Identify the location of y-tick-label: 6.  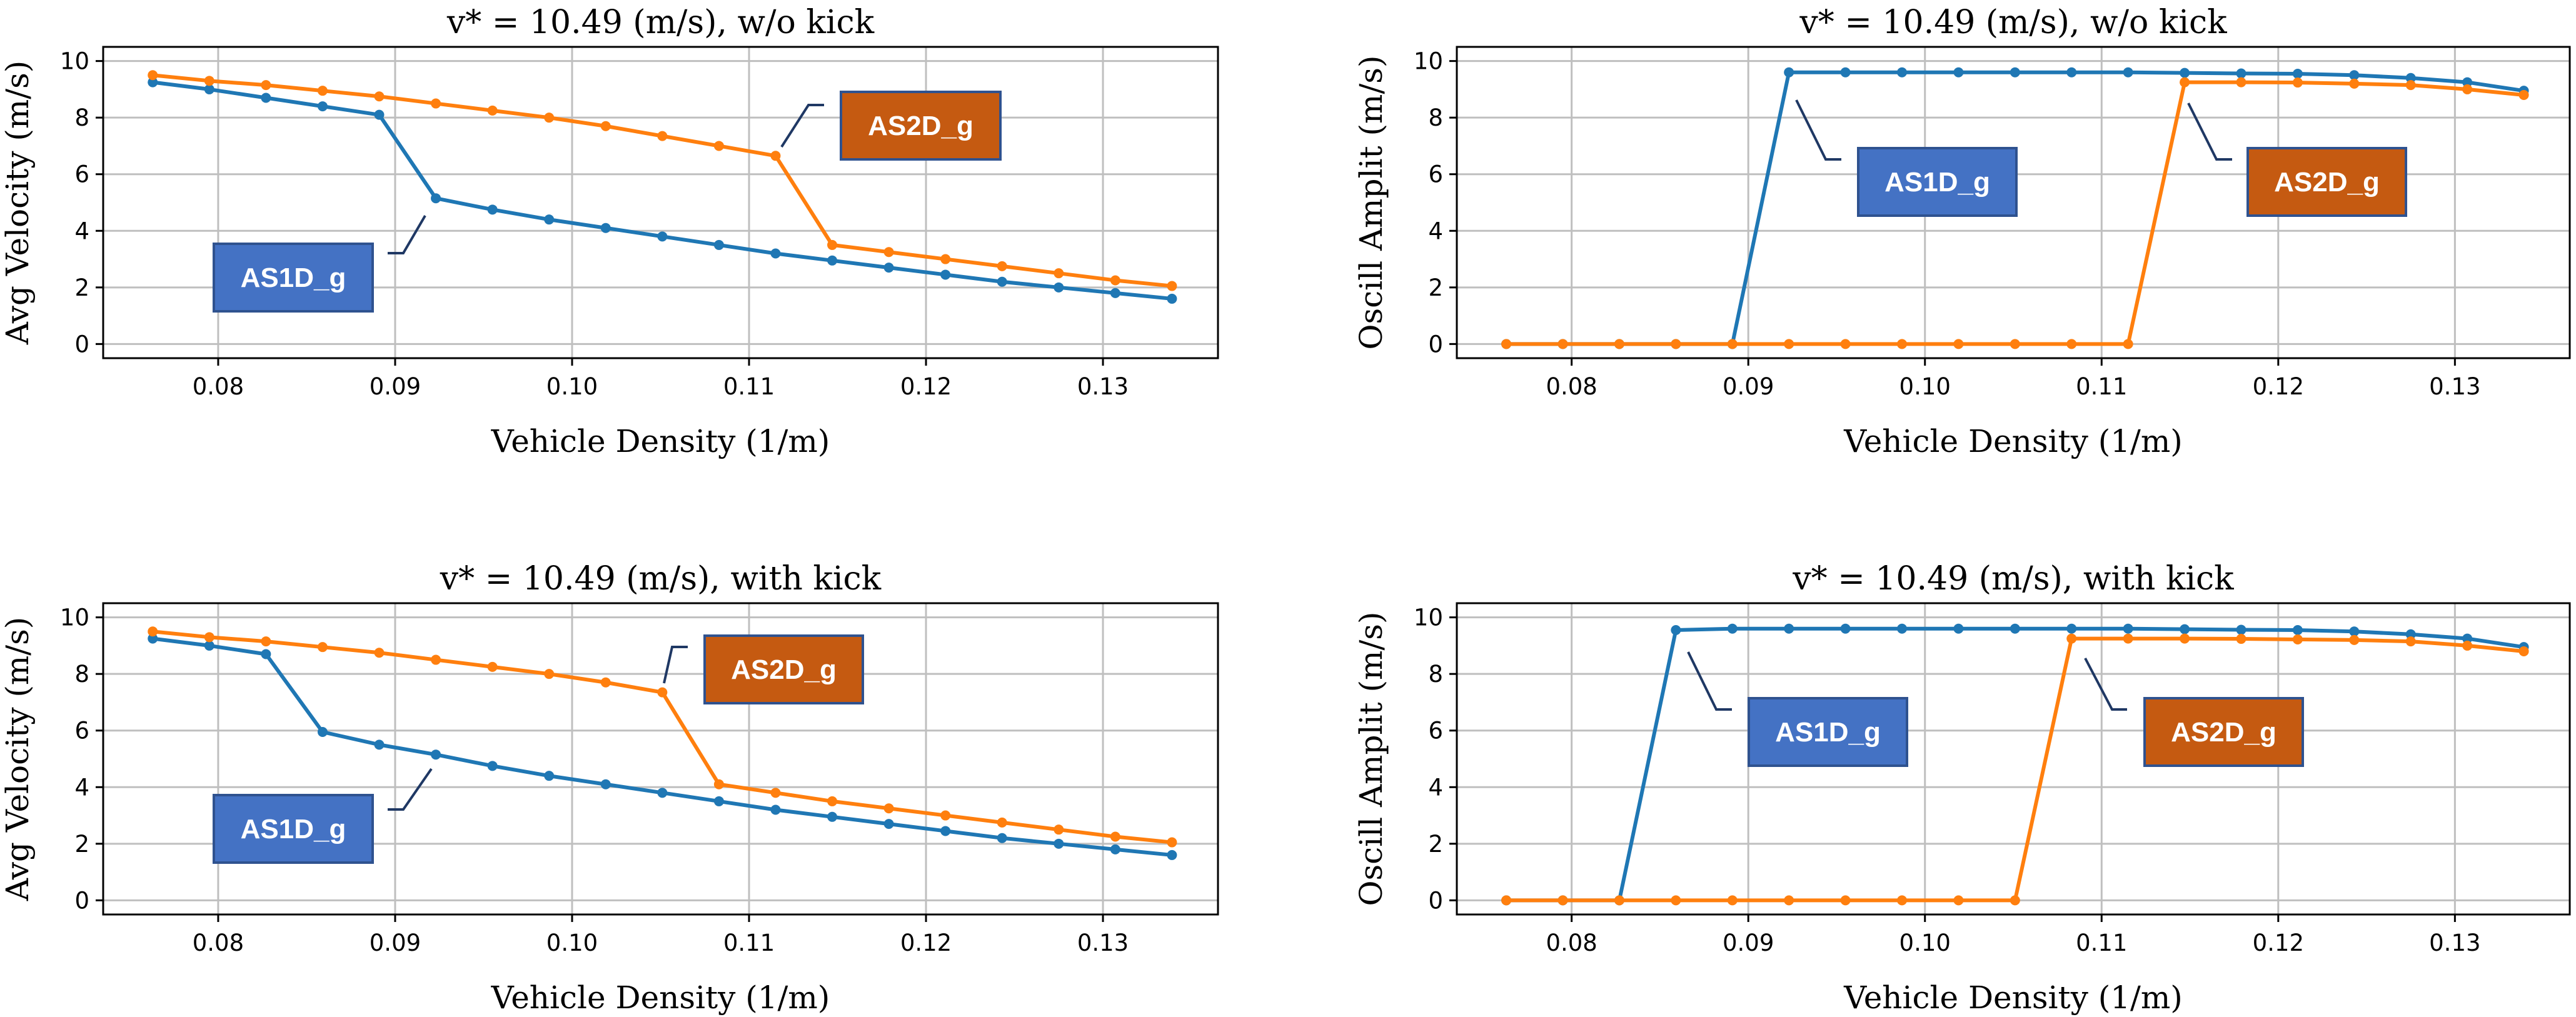
(81, 731).